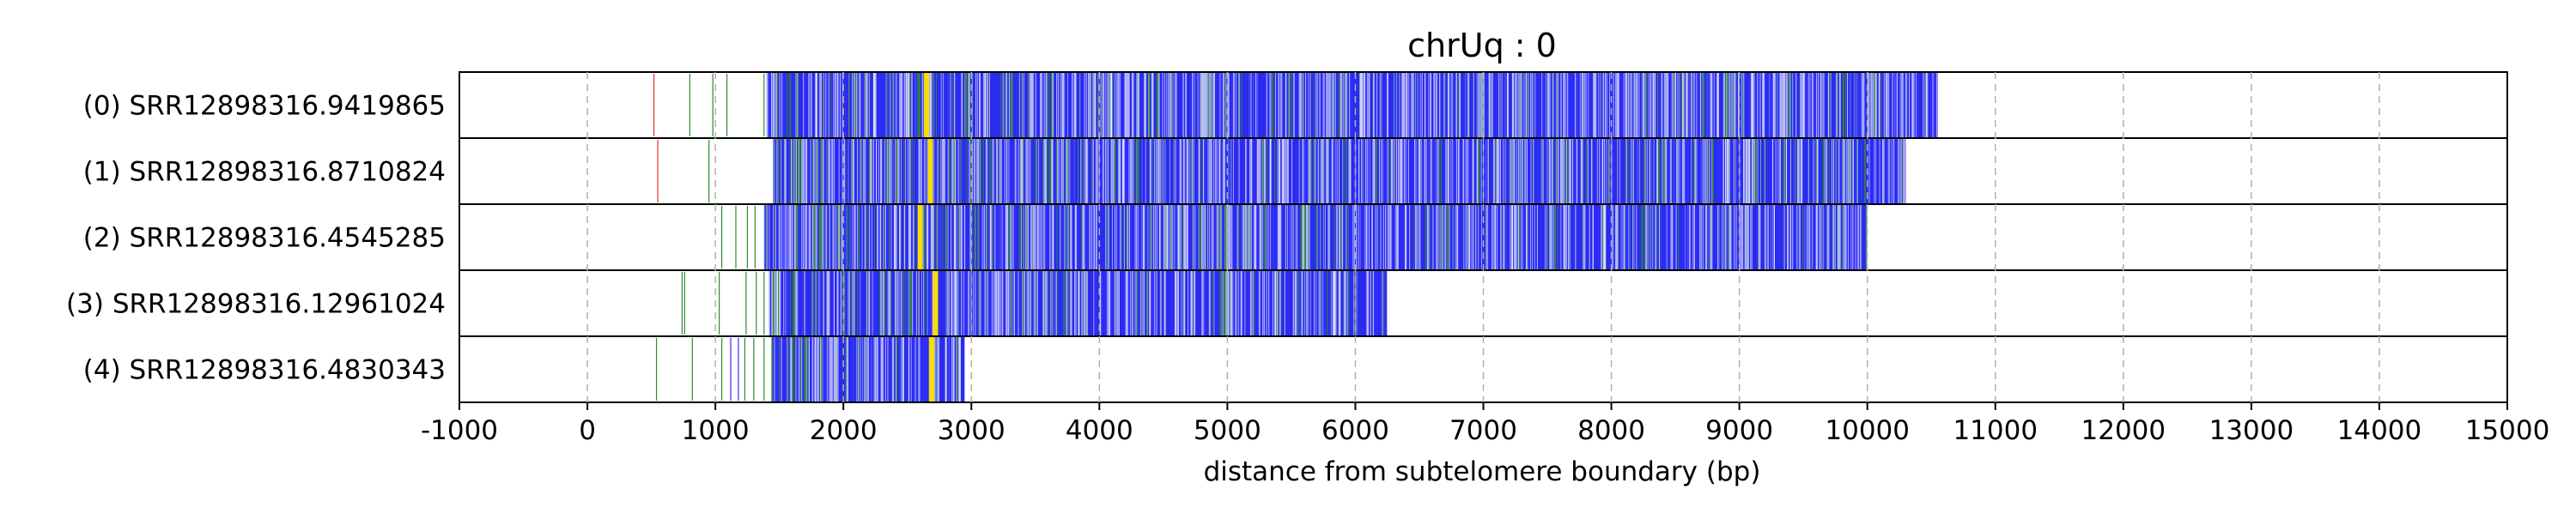 The width and height of the screenshot is (2576, 519). Describe the element at coordinates (716, 430) in the screenshot. I see `x-tick-label: 1000` at that location.